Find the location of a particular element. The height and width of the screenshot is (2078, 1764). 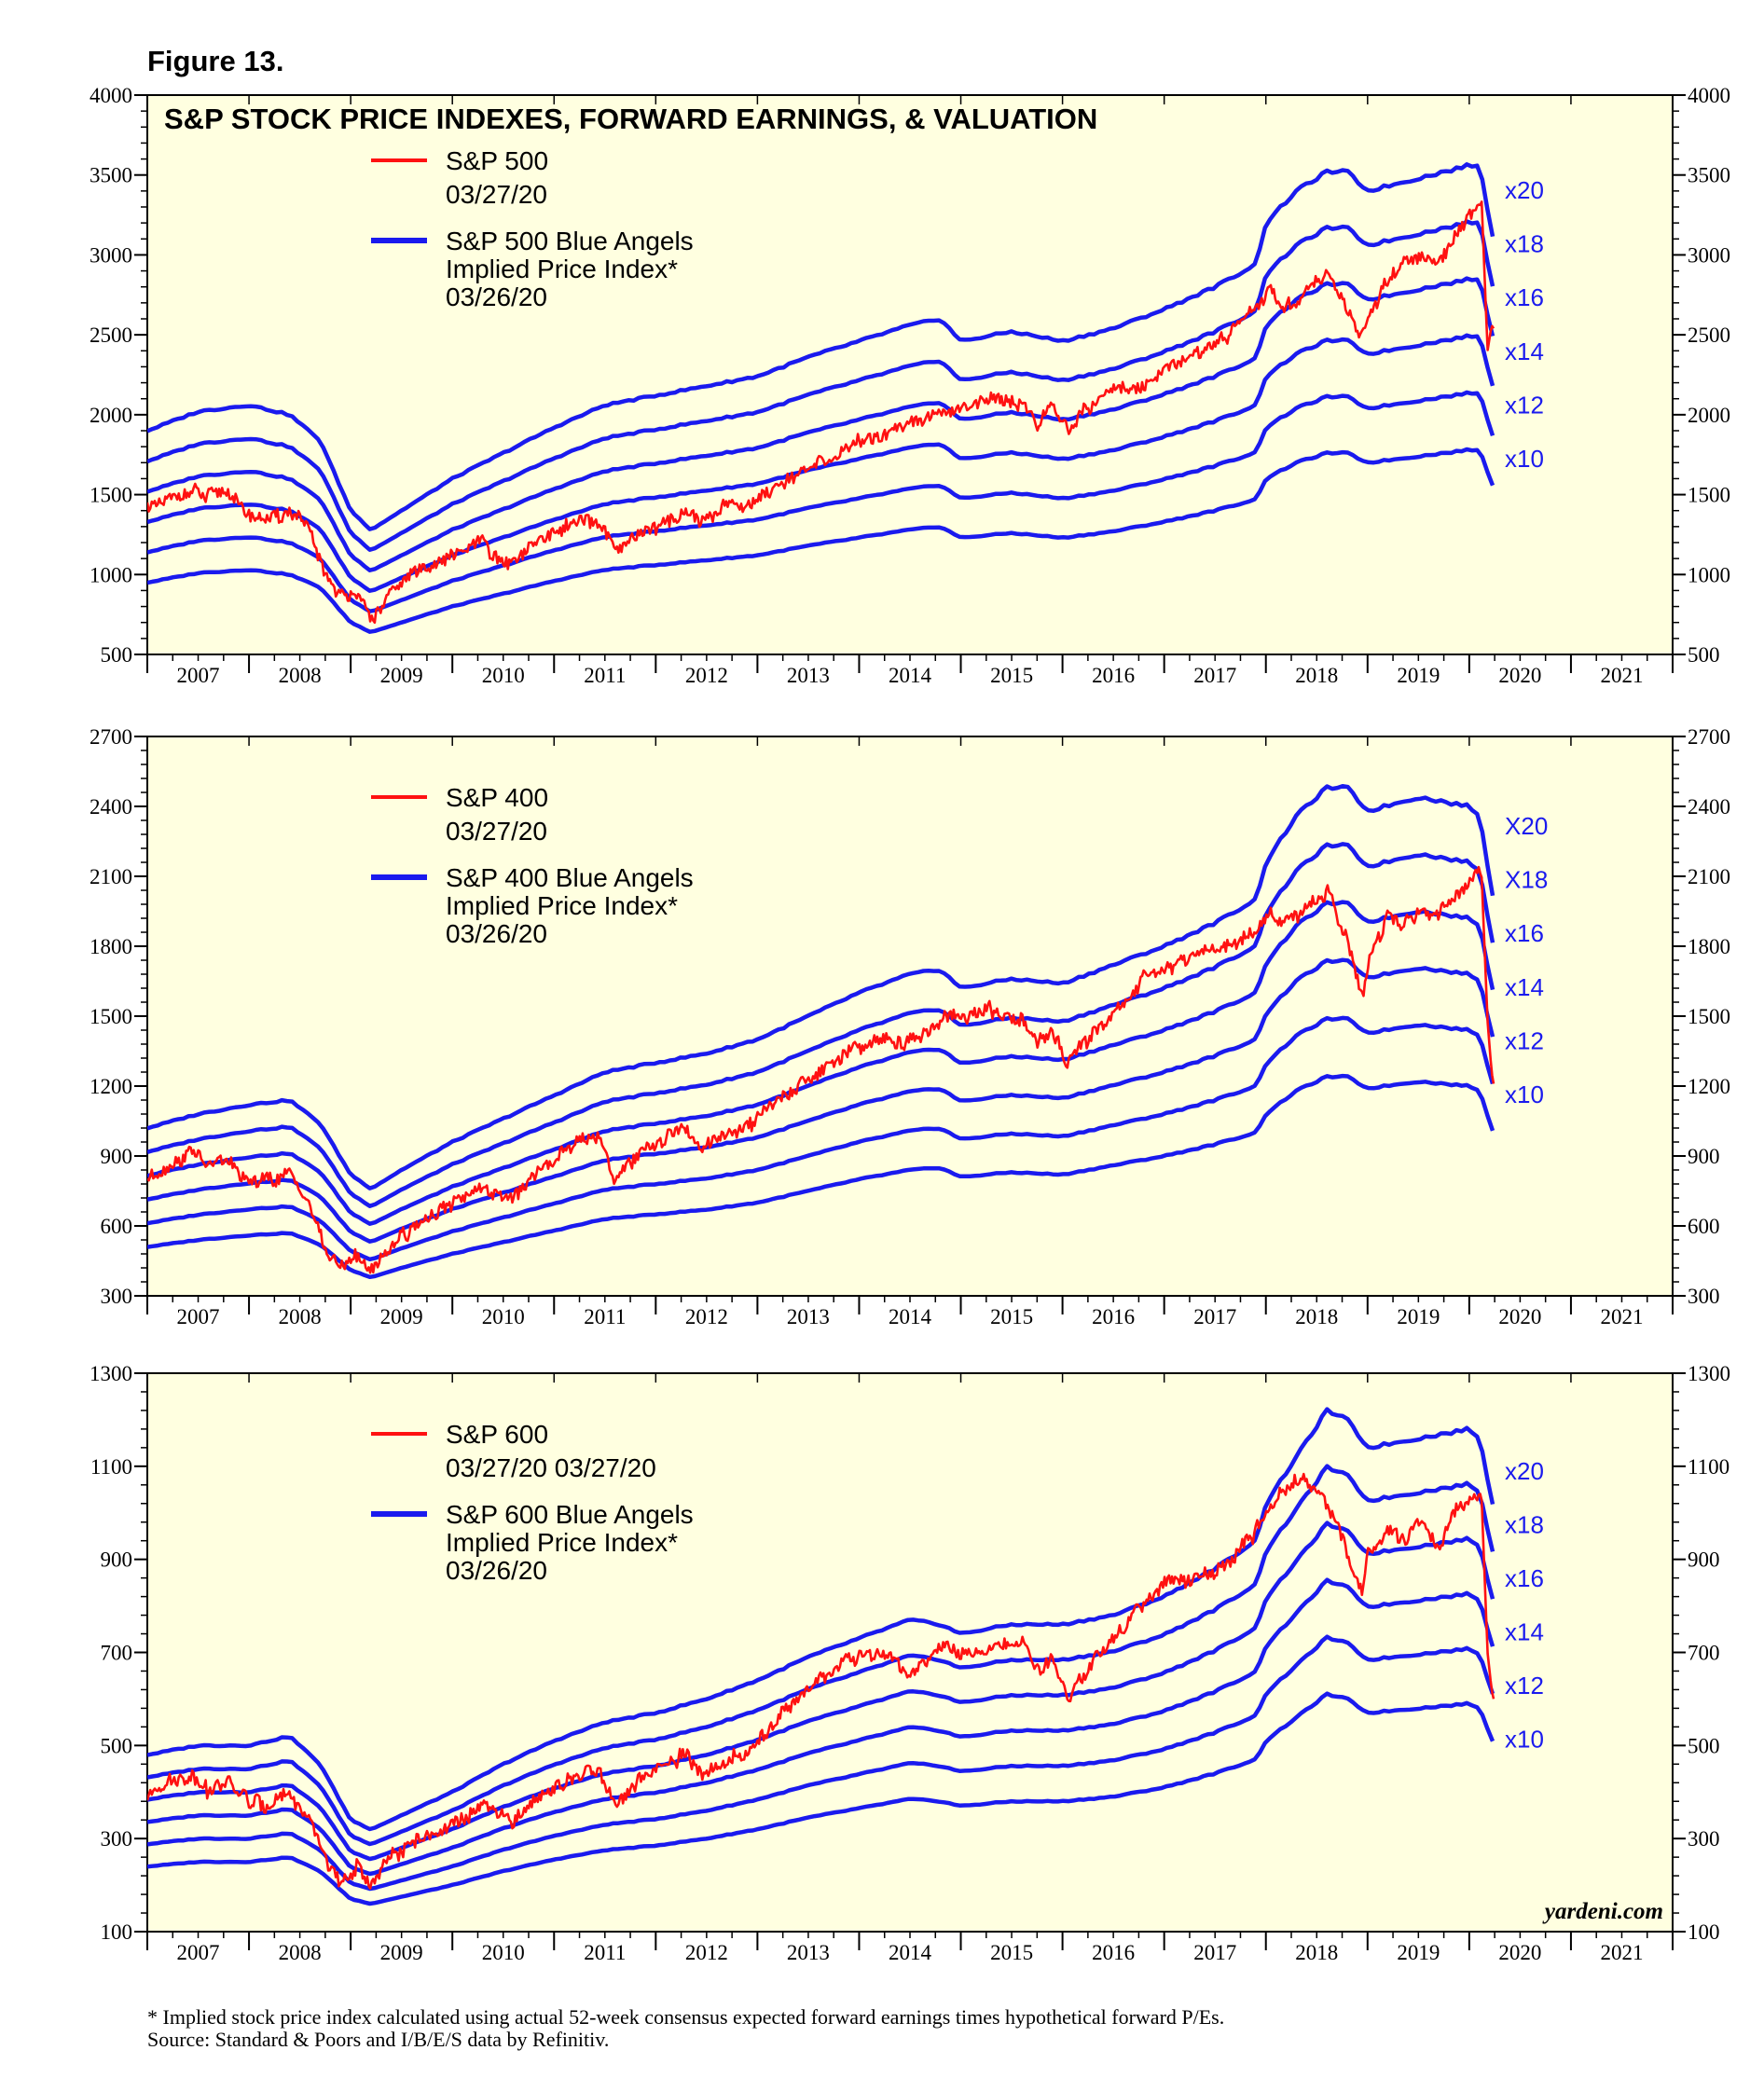

sp600-ytick-label-left: 300 is located at coordinates (117, 1839).